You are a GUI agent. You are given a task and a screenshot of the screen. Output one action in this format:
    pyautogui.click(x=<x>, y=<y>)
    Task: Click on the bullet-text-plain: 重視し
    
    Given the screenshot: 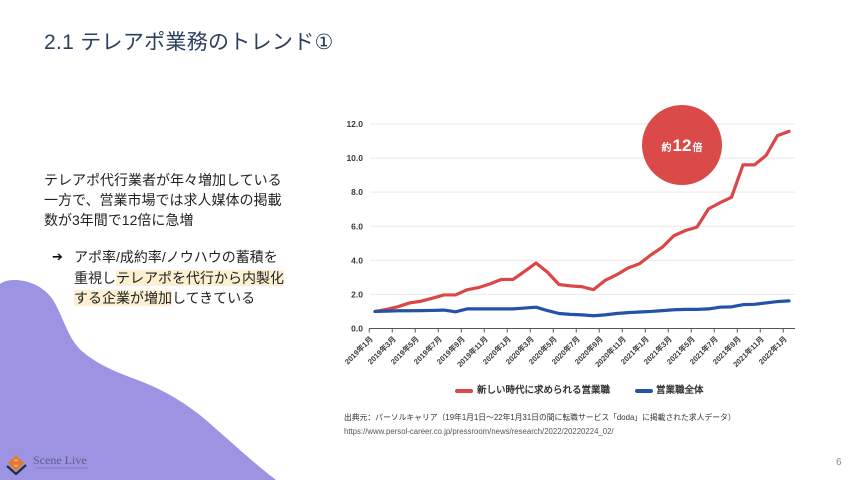 What is the action you would take?
    pyautogui.click(x=95, y=277)
    